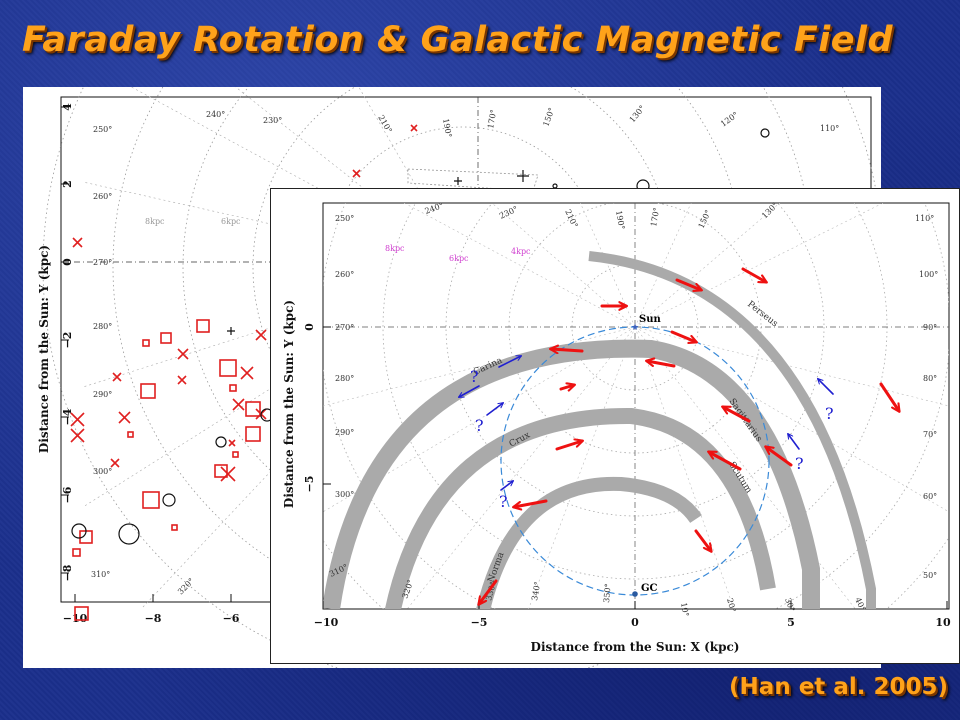 The width and height of the screenshot is (960, 720). I want to click on longitude-label: 70°, so click(930, 434).